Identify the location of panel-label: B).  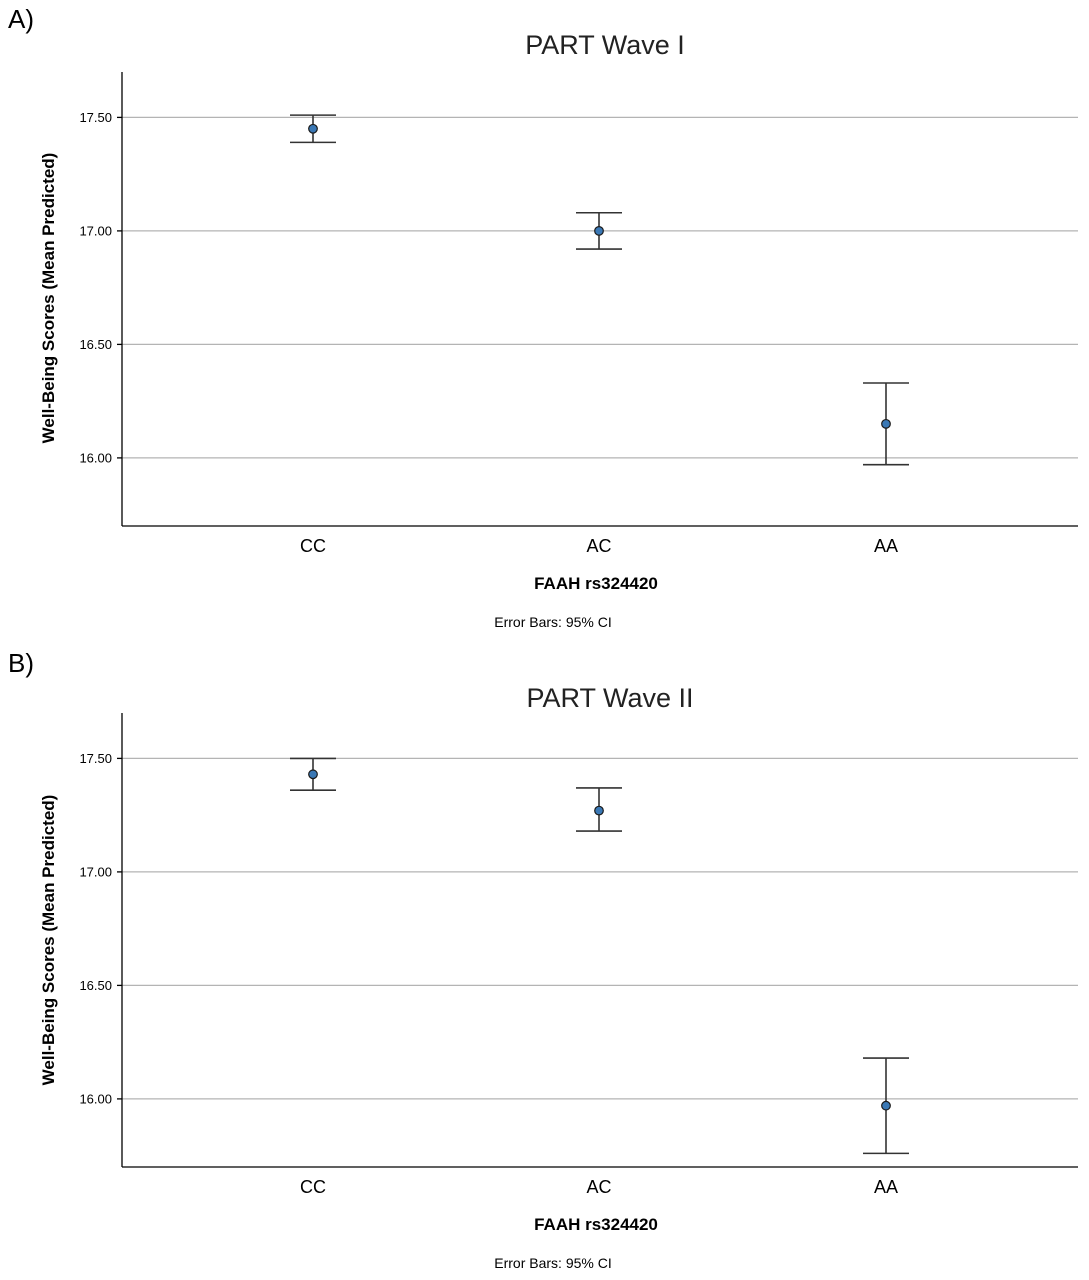
(21, 663).